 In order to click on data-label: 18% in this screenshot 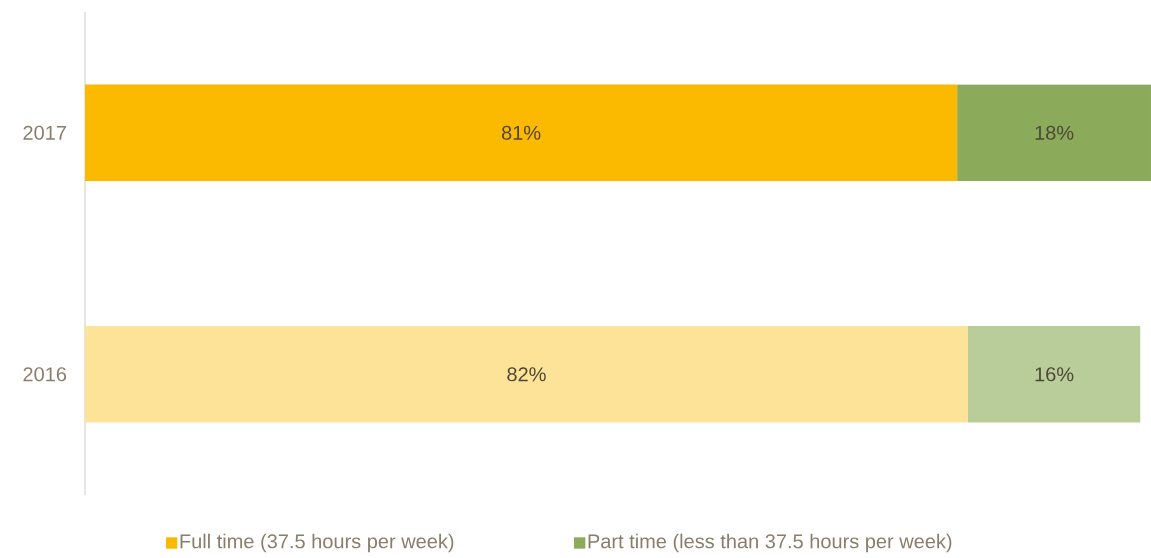, I will do `click(1054, 132)`.